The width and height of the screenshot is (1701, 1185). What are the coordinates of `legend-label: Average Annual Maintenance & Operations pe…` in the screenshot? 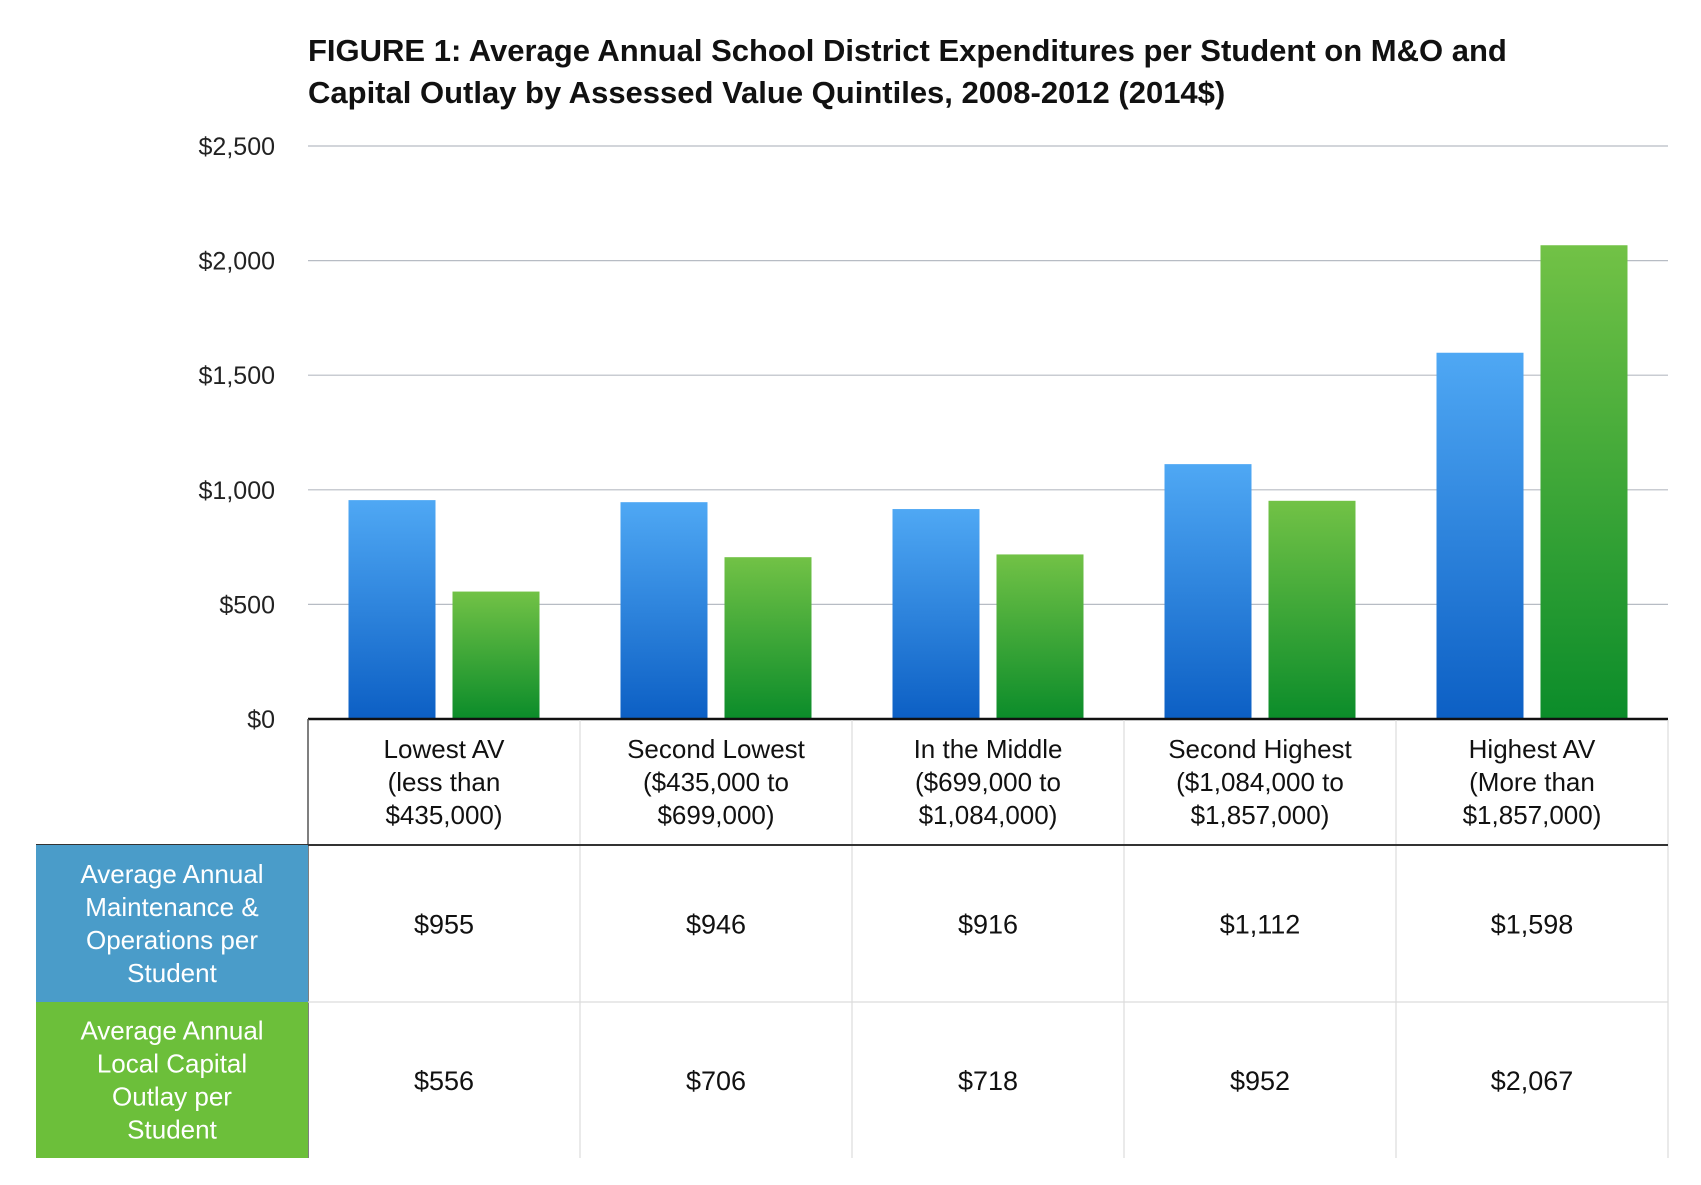 It's located at (171, 923).